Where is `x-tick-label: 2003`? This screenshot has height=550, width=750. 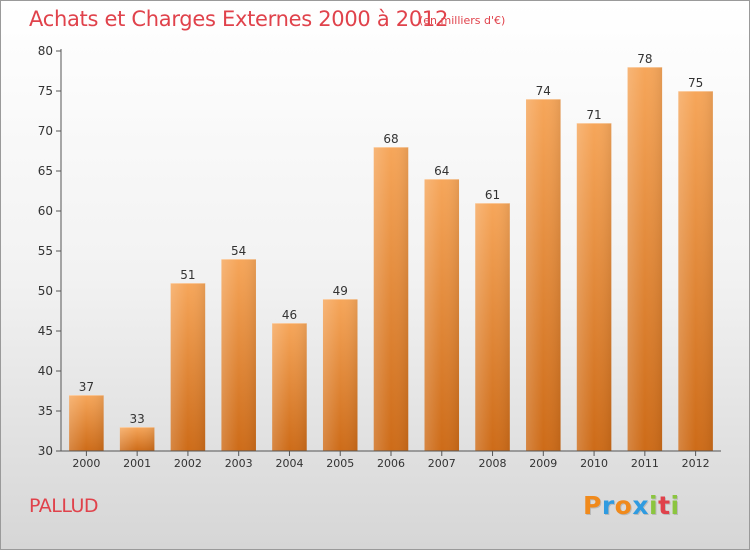 x-tick-label: 2003 is located at coordinates (239, 463).